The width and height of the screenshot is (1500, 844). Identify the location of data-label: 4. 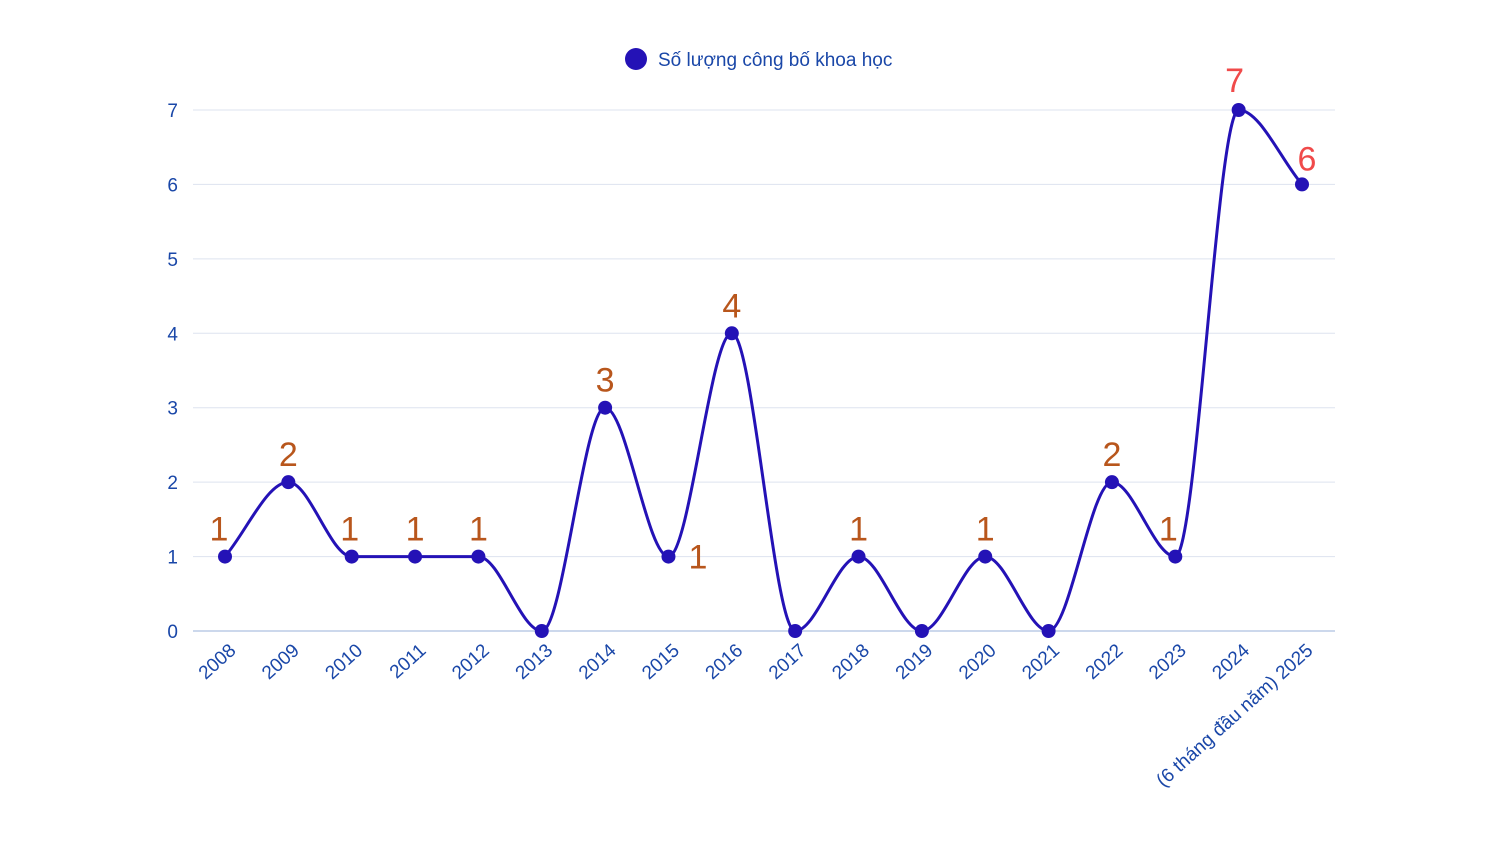
(731, 306).